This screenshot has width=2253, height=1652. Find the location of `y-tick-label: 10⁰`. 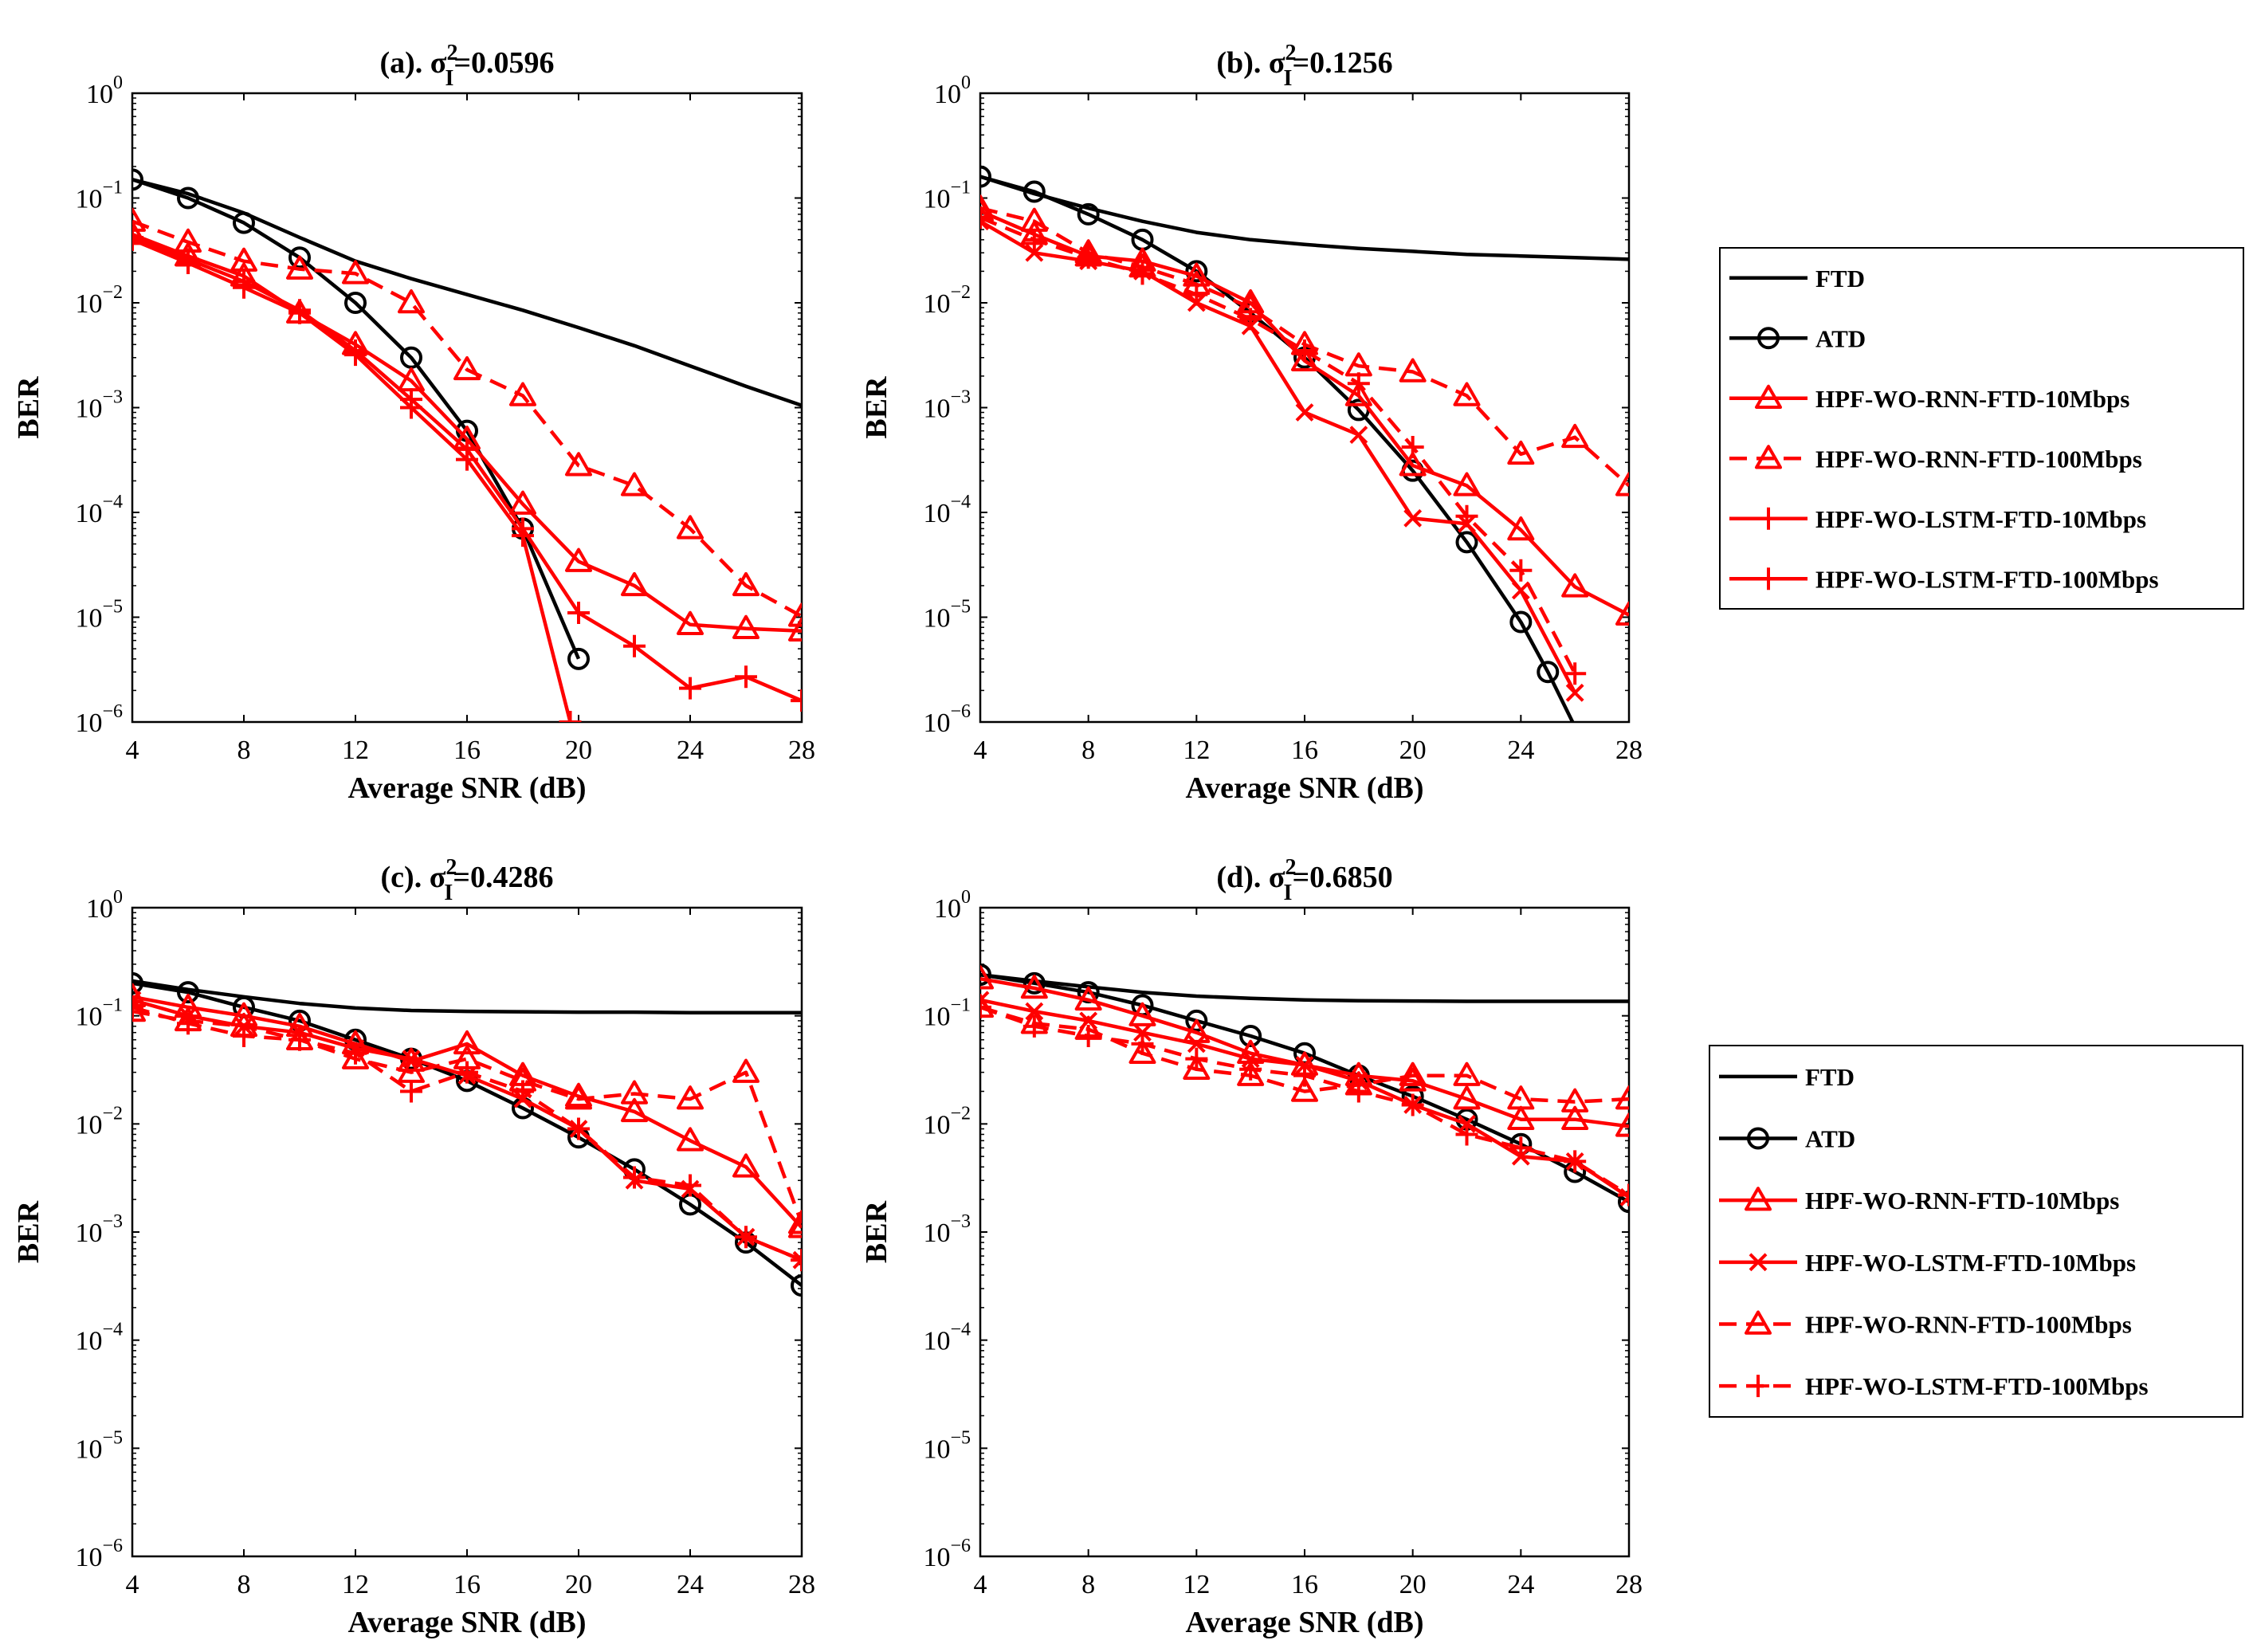

y-tick-label: 10⁰ is located at coordinates (105, 905).